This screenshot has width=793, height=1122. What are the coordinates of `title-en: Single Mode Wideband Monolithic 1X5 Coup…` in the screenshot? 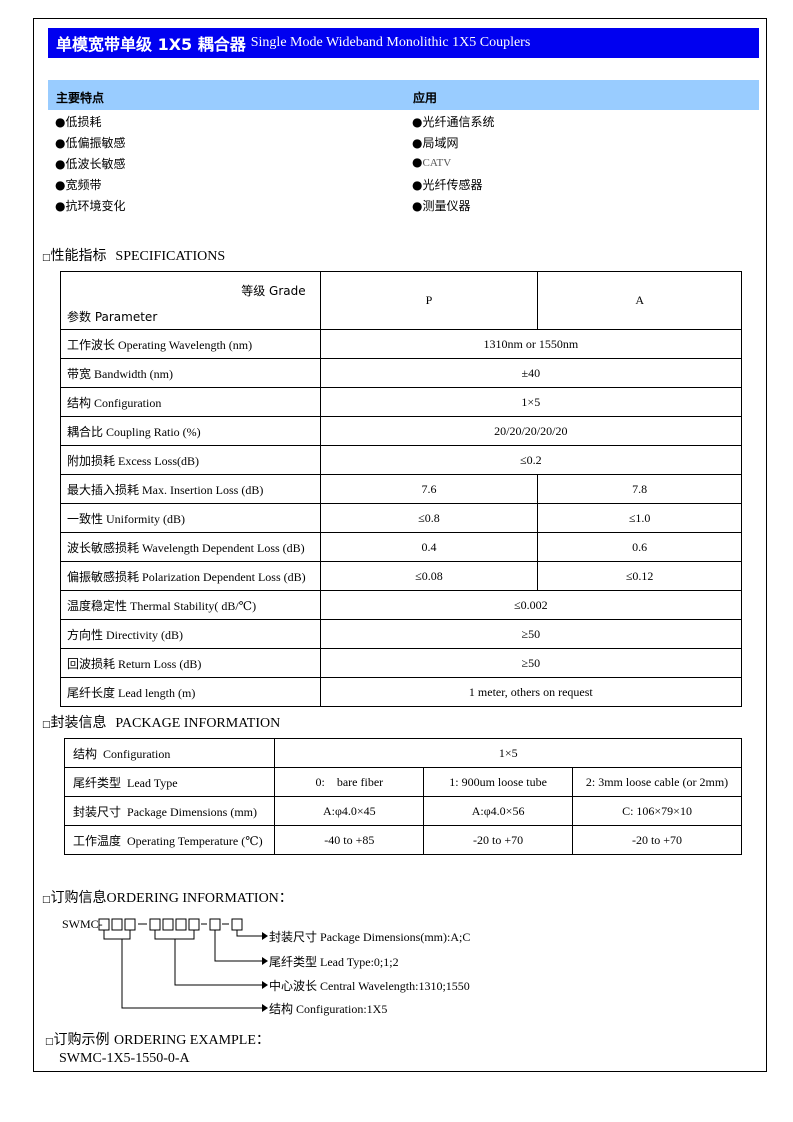 It's located at (390, 42).